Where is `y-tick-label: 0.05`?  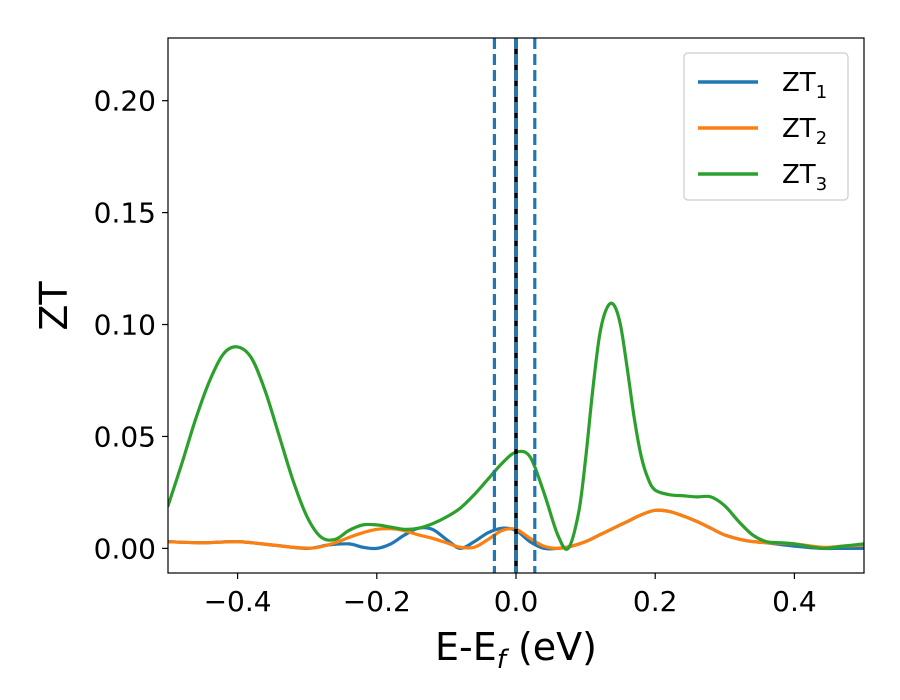 y-tick-label: 0.05 is located at coordinates (125, 436).